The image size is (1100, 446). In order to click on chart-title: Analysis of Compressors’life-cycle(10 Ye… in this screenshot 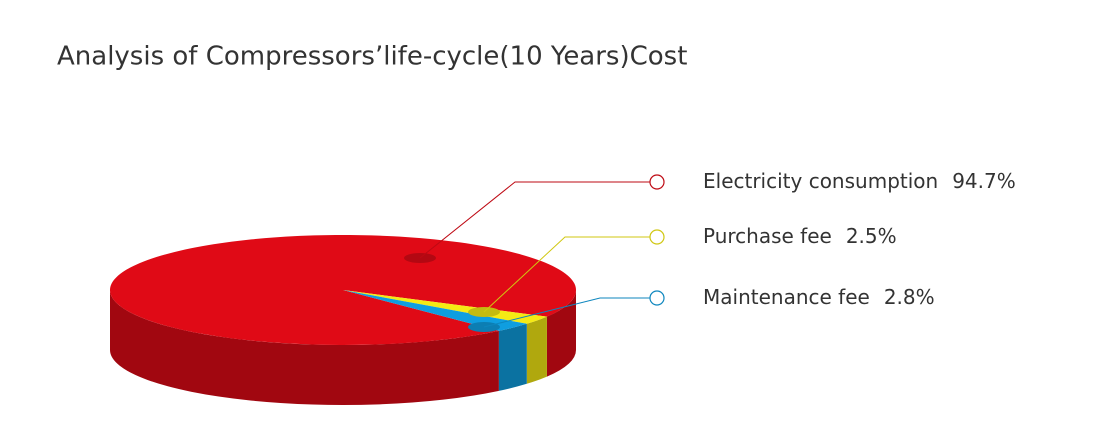, I will do `click(372, 57)`.